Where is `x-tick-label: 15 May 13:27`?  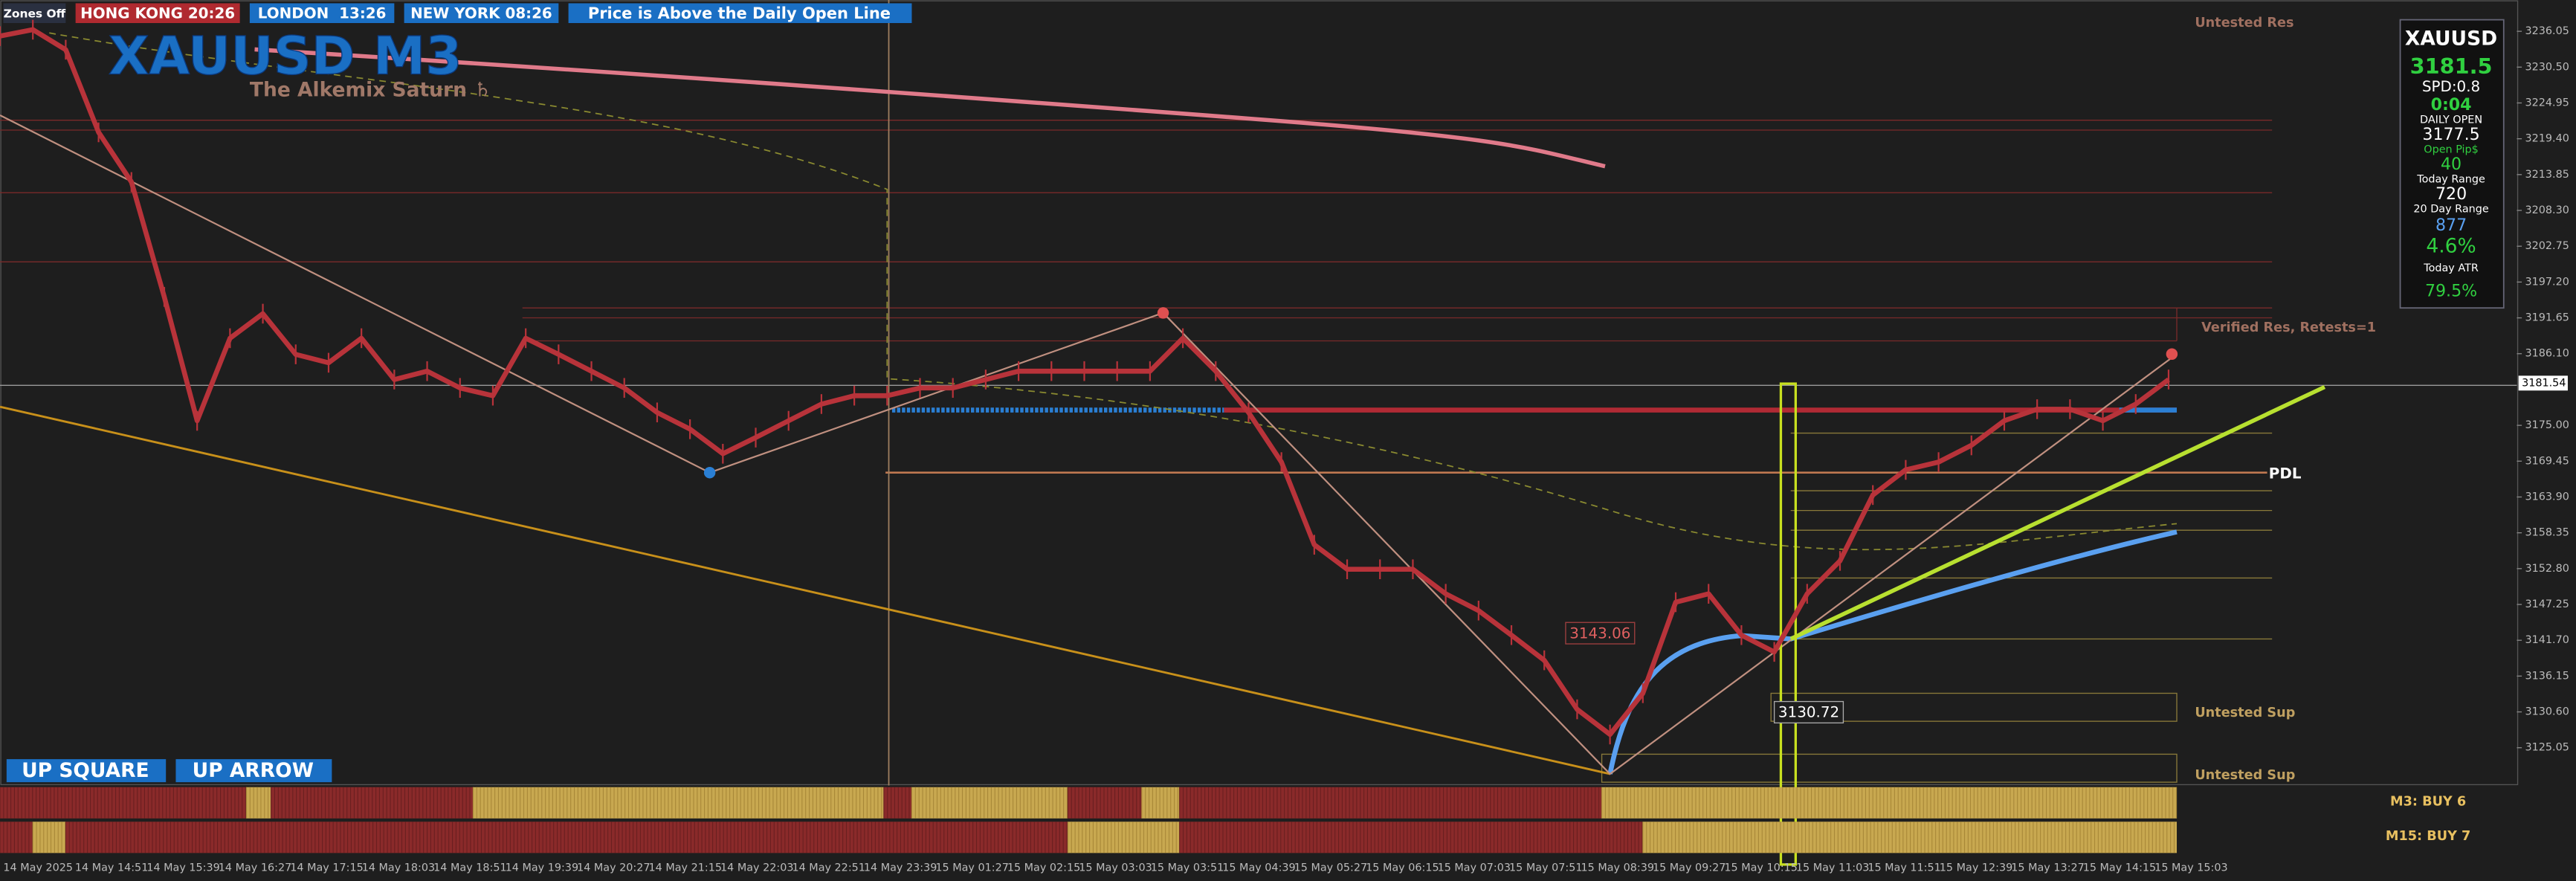 x-tick-label: 15 May 13:27 is located at coordinates (2047, 868).